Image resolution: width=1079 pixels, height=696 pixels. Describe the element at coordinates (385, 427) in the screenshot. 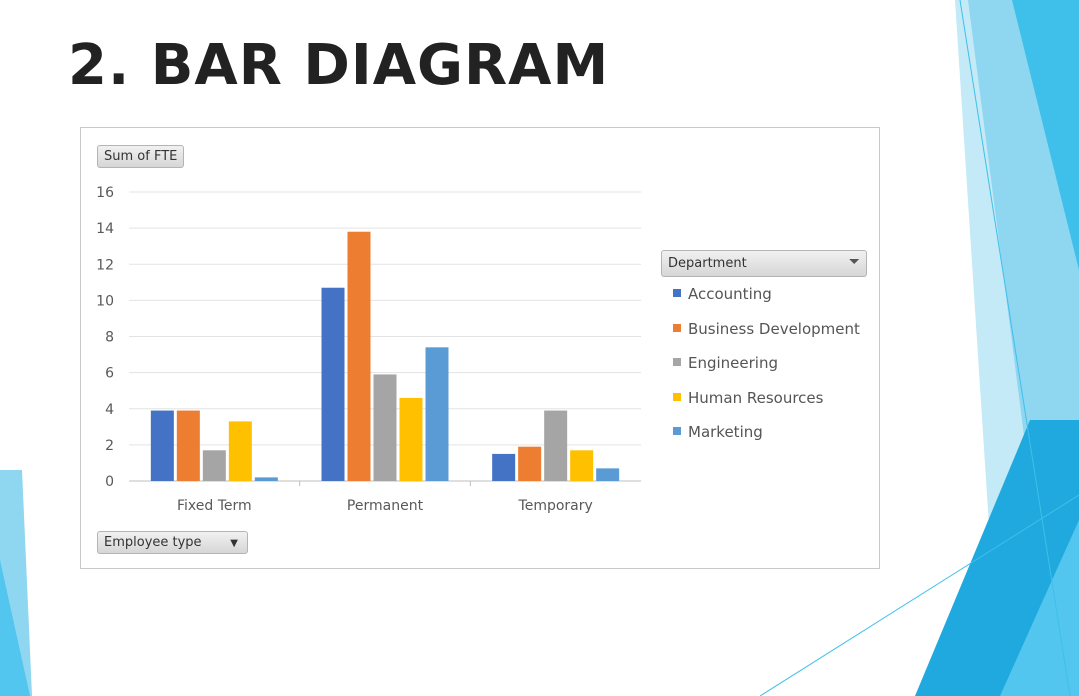

I see `bar-engineering-permanent` at that location.